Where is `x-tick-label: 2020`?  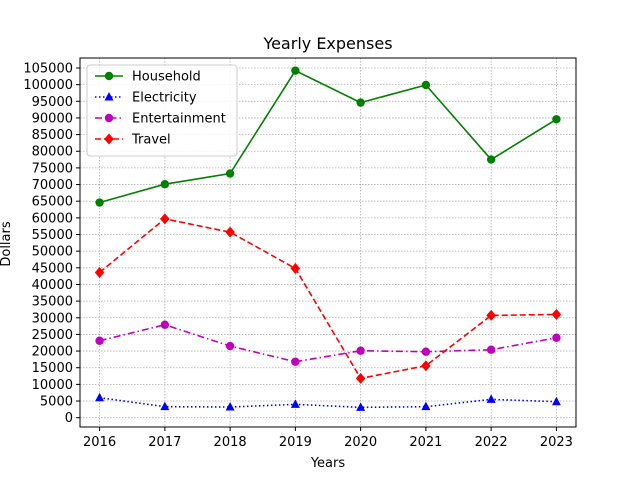 x-tick-label: 2020 is located at coordinates (360, 442).